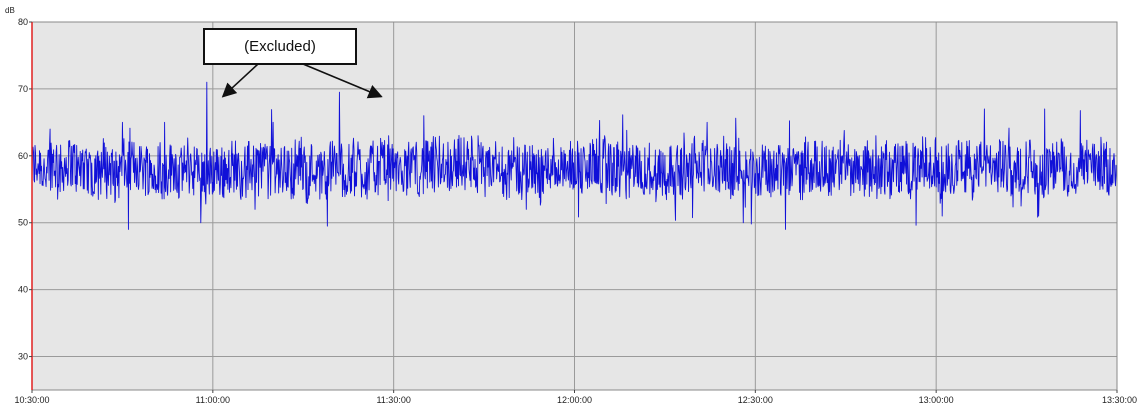  I want to click on x-tick-label: 11:30:00, so click(393, 400).